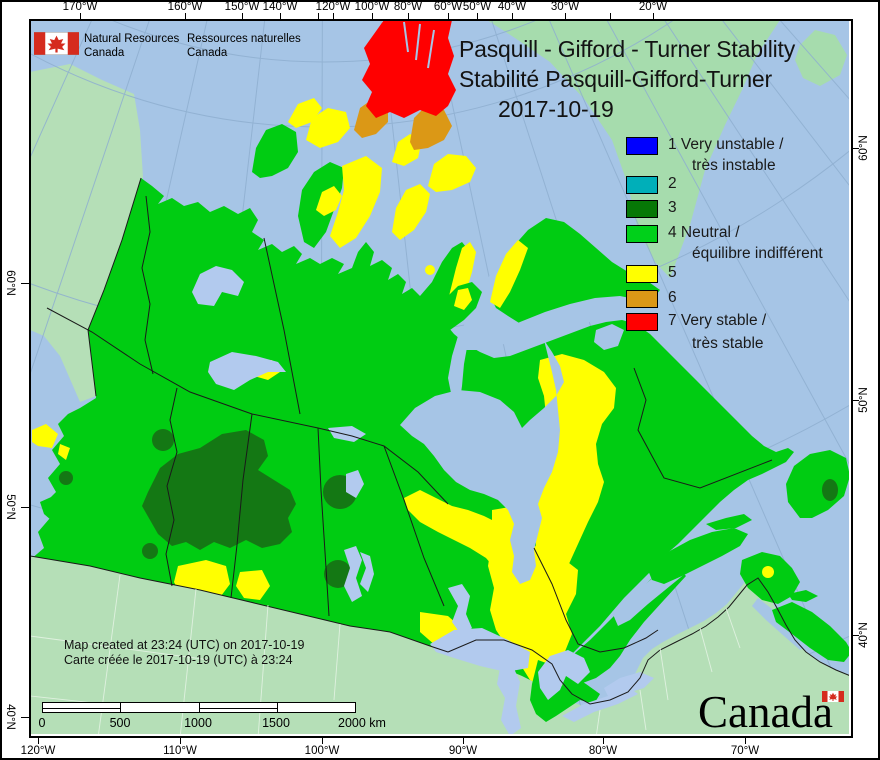 The image size is (880, 760). I want to click on us-border-east, so click(648, 641).